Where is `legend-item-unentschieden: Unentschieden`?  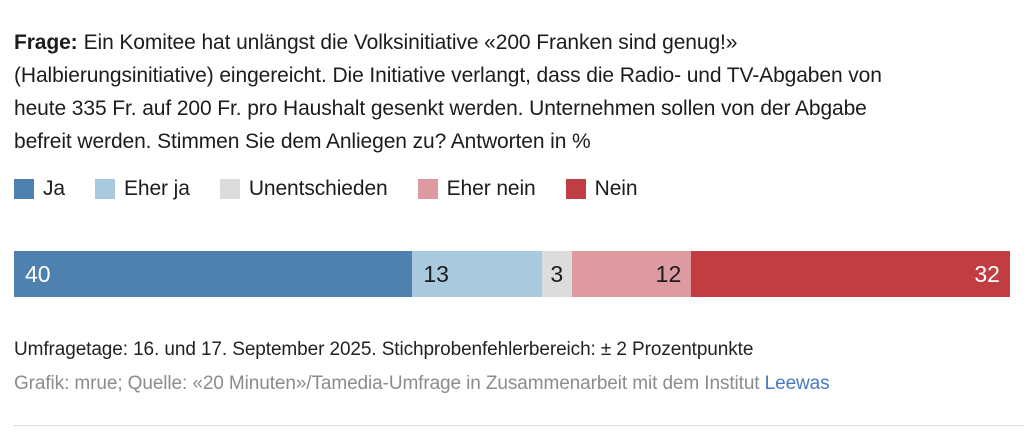 legend-item-unentschieden: Unentschieden is located at coordinates (303, 189).